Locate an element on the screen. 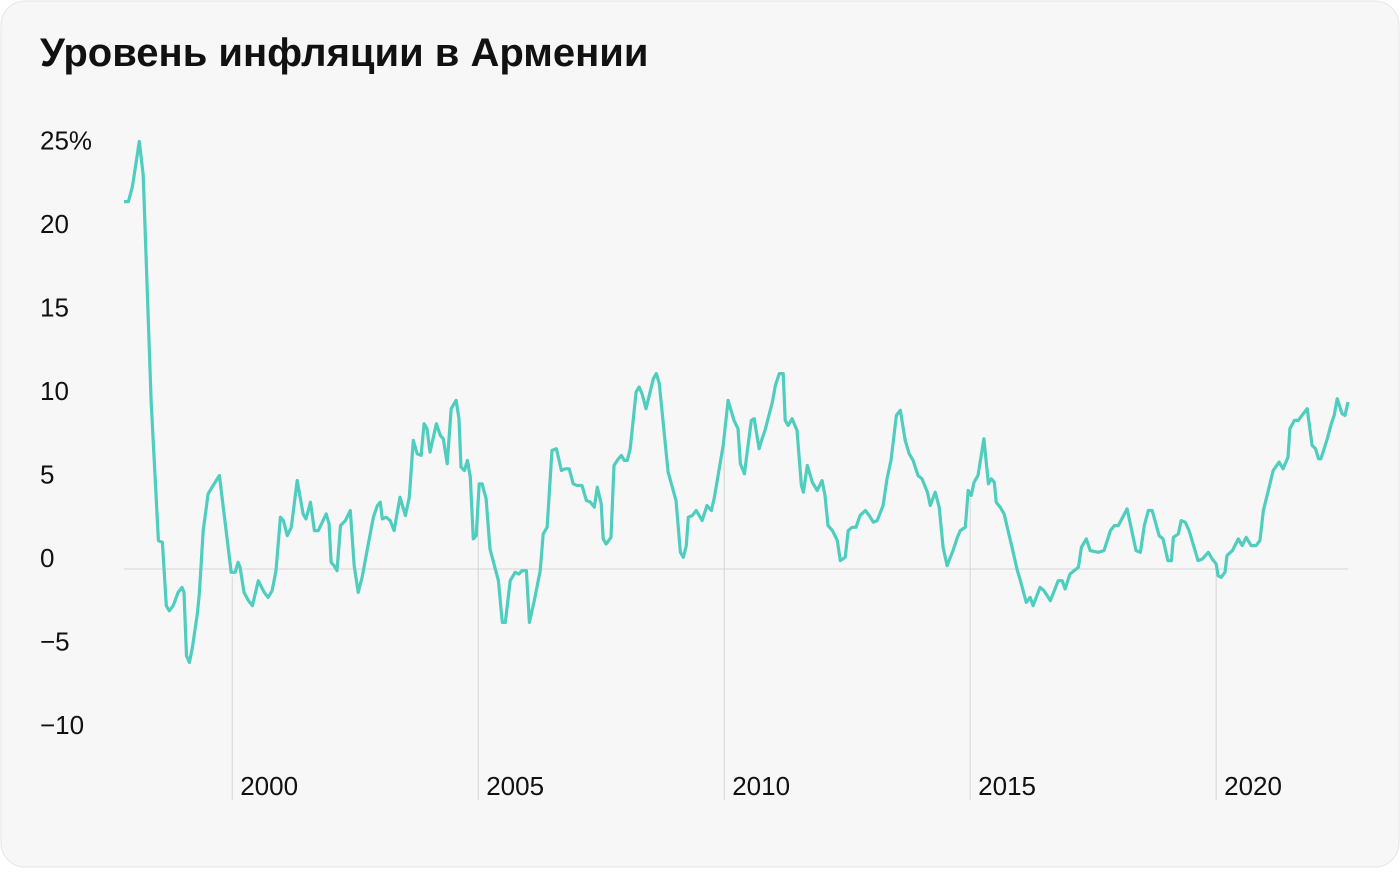 The image size is (1400, 873). x-tick-label: 2020 is located at coordinates (1253, 786).